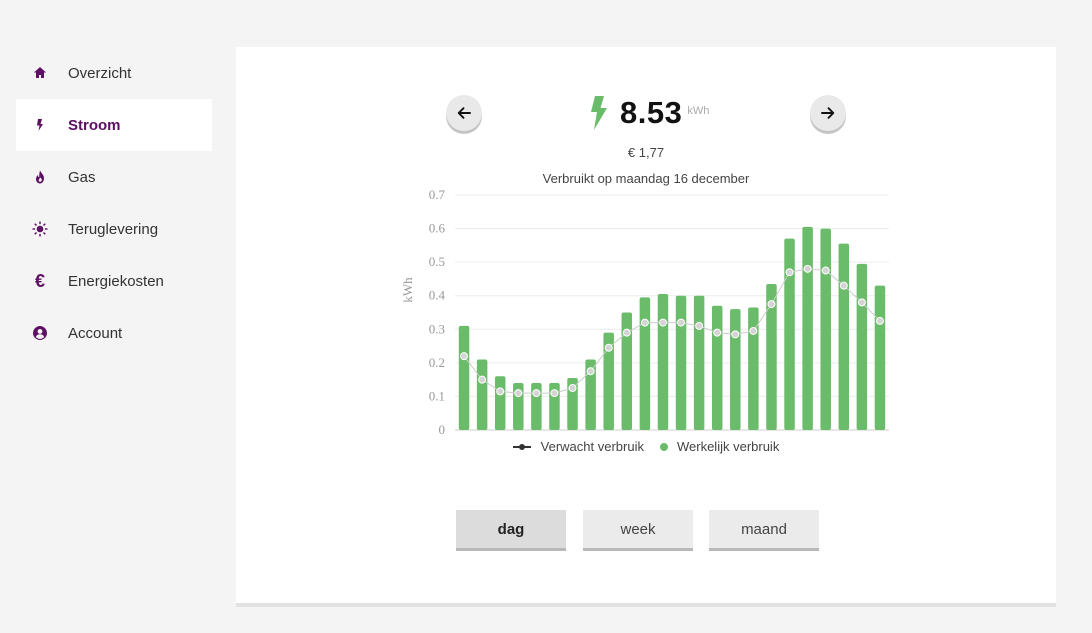 The height and width of the screenshot is (633, 1092). I want to click on sun-icon, so click(40, 229).